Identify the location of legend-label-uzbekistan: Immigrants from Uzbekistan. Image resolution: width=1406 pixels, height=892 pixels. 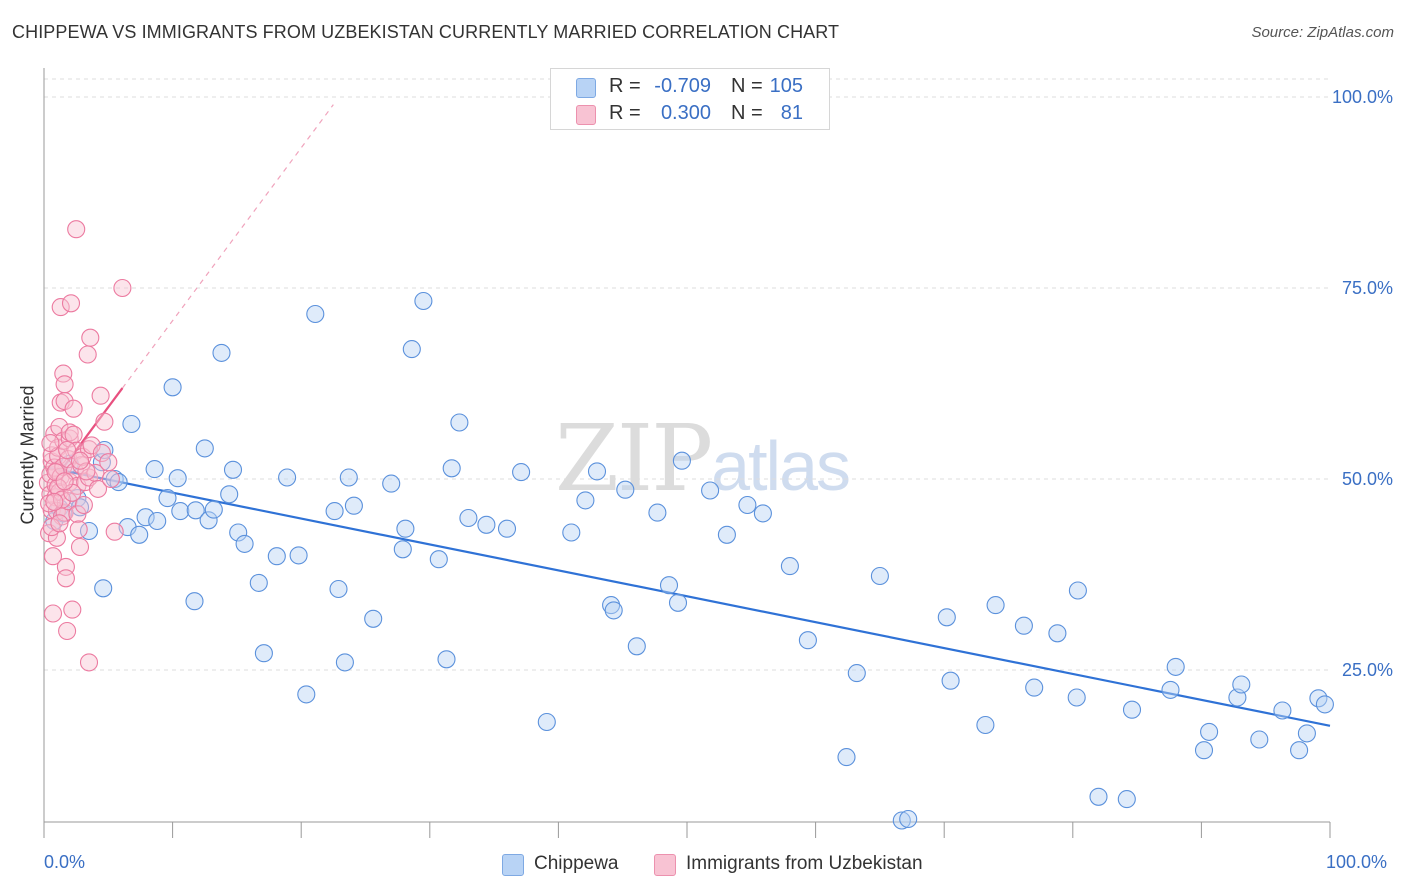
(804, 863).